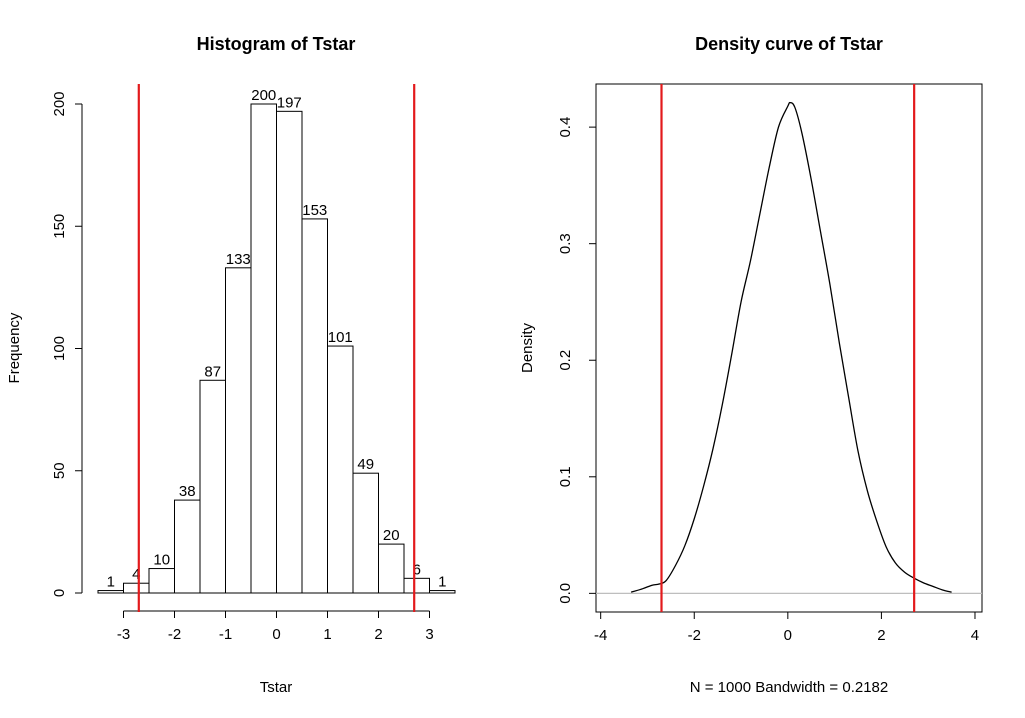 Image resolution: width=1025 pixels, height=718 pixels. Describe the element at coordinates (565, 593) in the screenshot. I see `y-tick-label: 0.0` at that location.